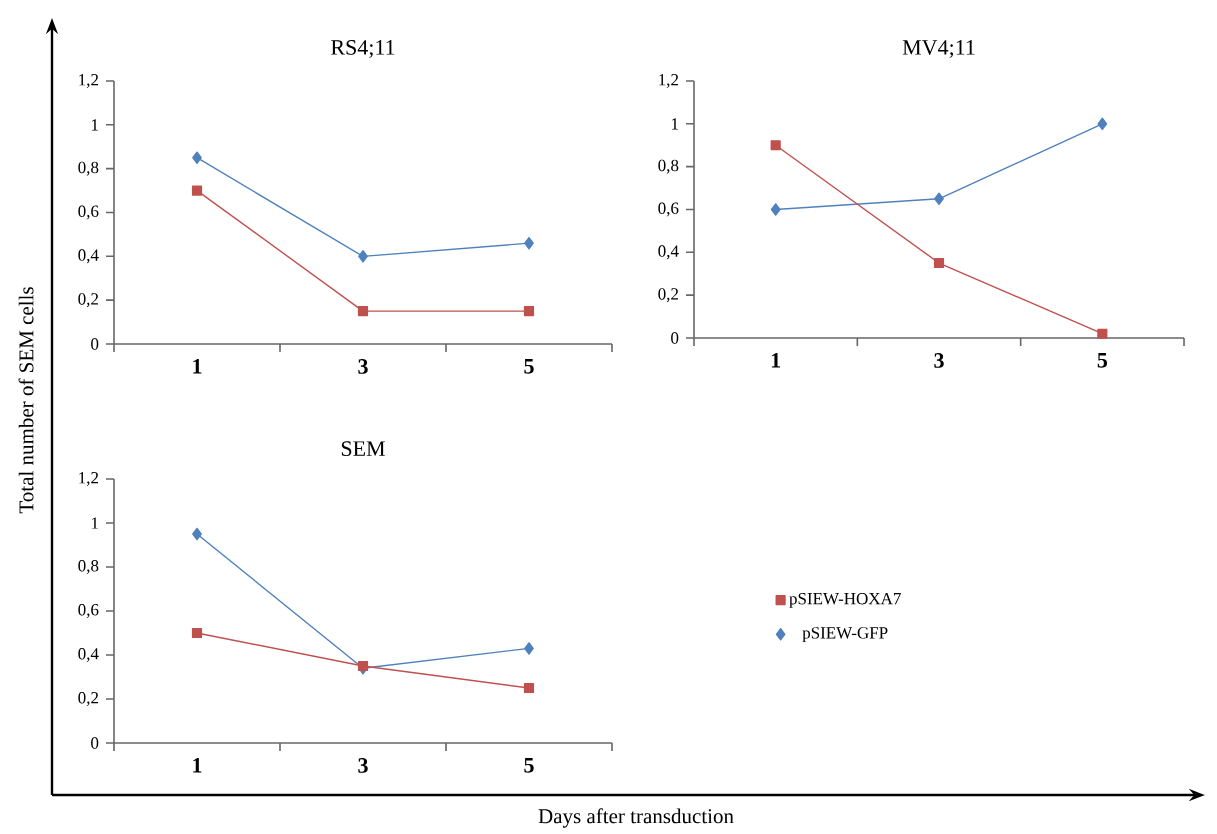 Image resolution: width=1217 pixels, height=834 pixels. What do you see at coordinates (636, 818) in the screenshot?
I see `x-axis-title: Days after transduction` at bounding box center [636, 818].